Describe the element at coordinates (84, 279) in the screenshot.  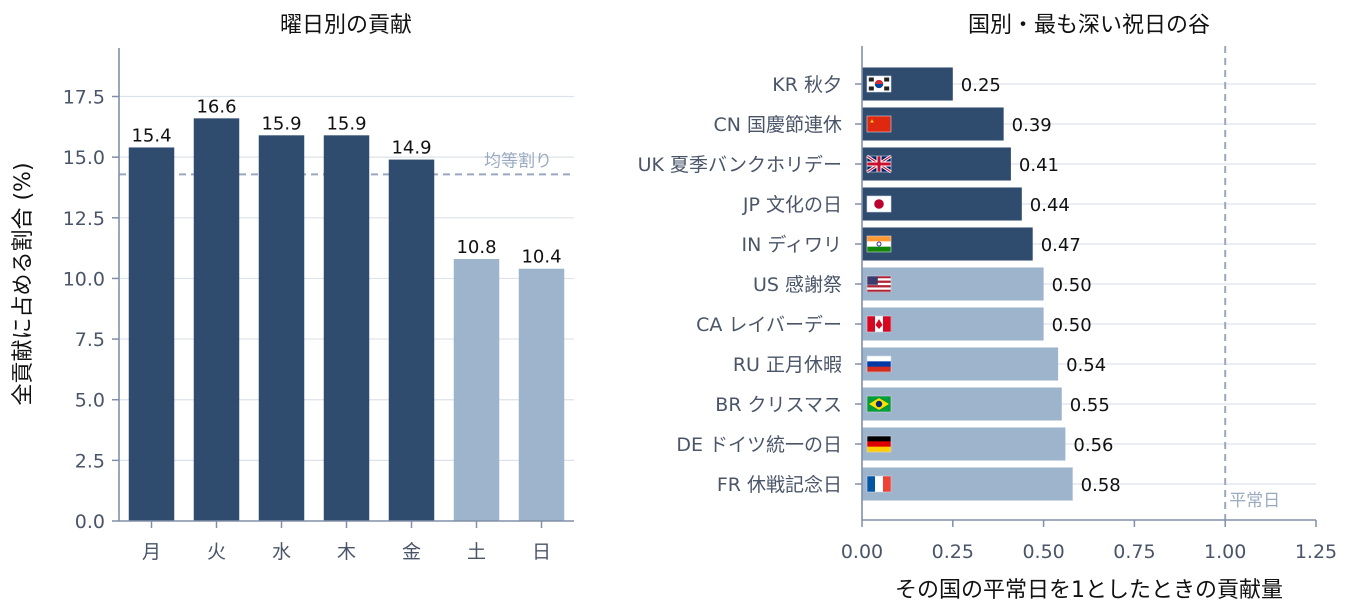
I see `weekday-y-tick-label: 10.0` at that location.